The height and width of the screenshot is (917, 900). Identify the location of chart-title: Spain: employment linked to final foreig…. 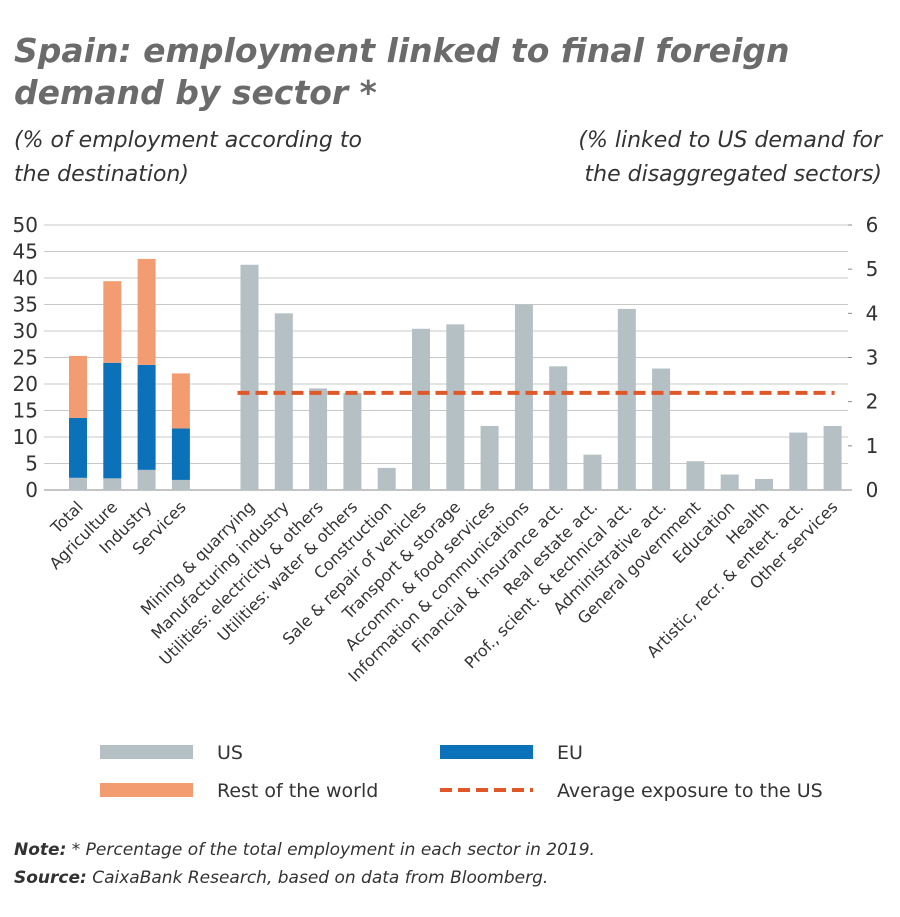
(402, 71).